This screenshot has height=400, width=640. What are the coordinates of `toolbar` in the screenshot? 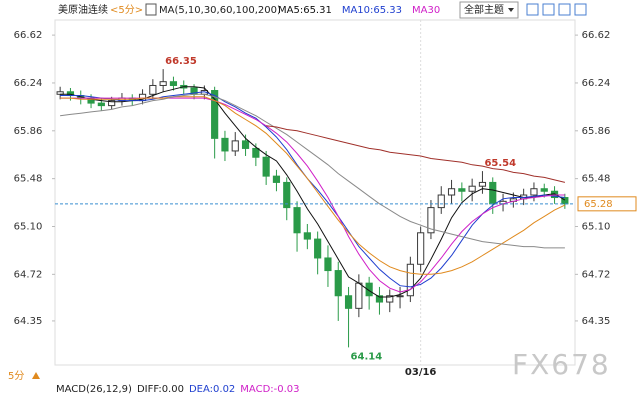 It's located at (556, 9).